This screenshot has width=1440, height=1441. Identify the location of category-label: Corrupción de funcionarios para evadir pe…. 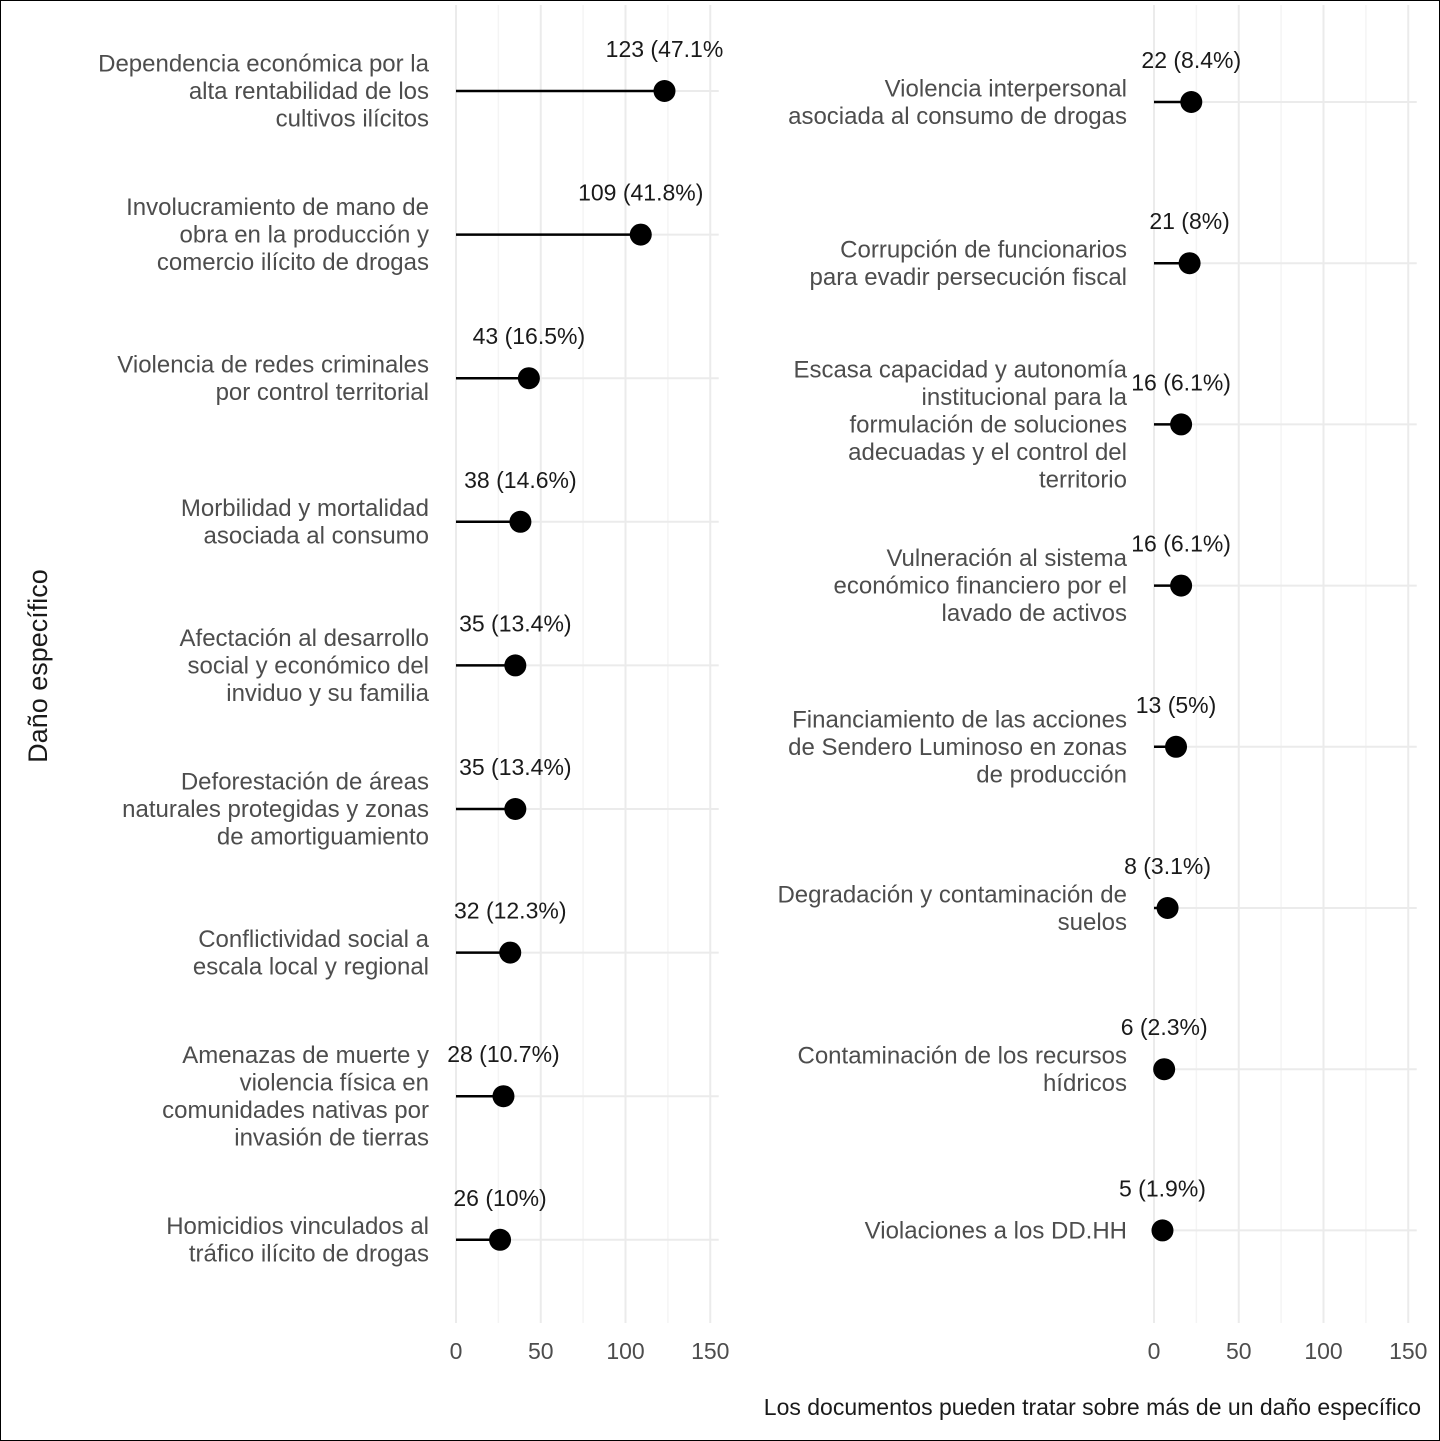
(969, 263).